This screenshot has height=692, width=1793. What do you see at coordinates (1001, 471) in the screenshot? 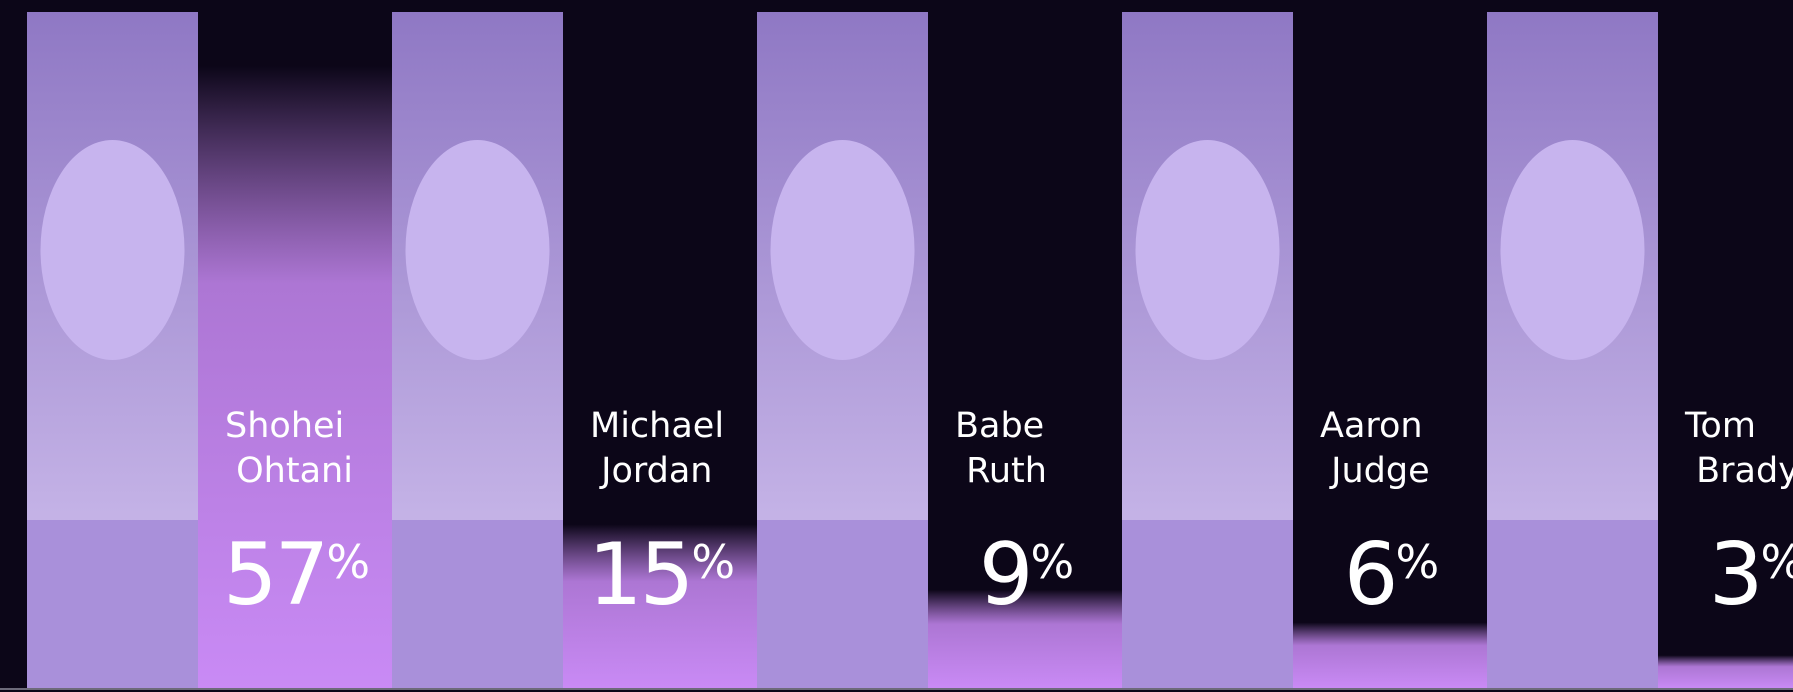
I see `name-line: Ruth` at bounding box center [1001, 471].